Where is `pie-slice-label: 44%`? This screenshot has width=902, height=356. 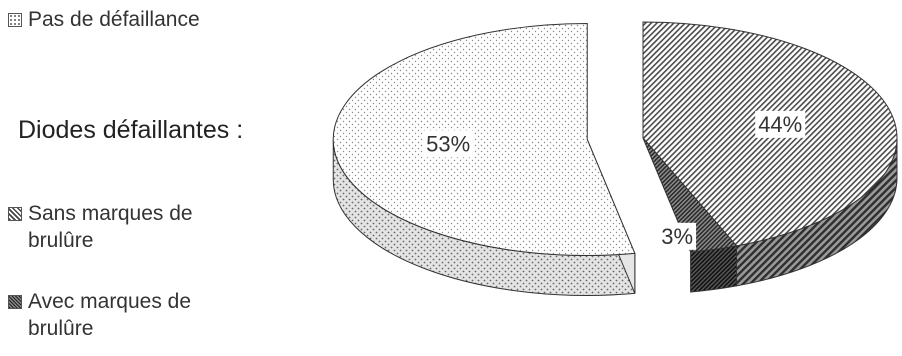
pie-slice-label: 44% is located at coordinates (780, 124).